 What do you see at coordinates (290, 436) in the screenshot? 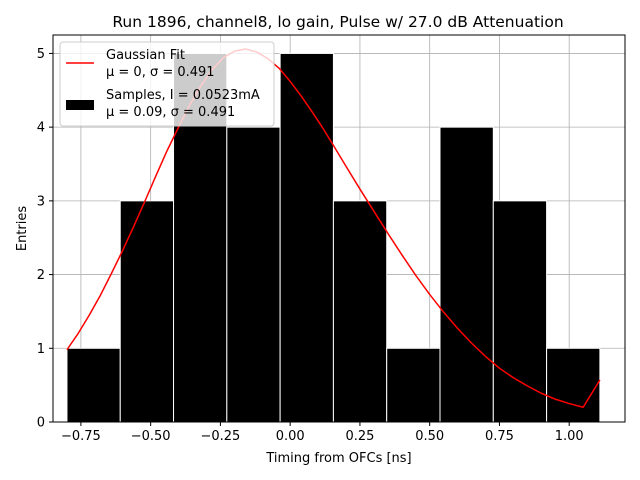
I see `x-tick-label: 0.00` at bounding box center [290, 436].